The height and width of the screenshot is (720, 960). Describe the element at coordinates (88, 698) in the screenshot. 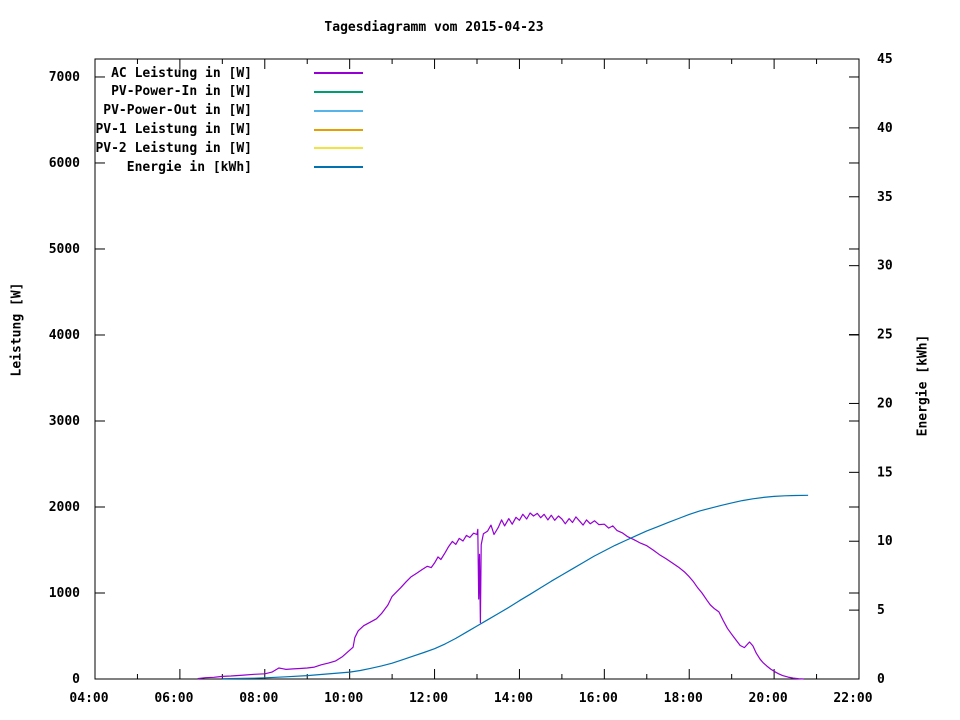

I see `x-tick-label: 04:00` at that location.